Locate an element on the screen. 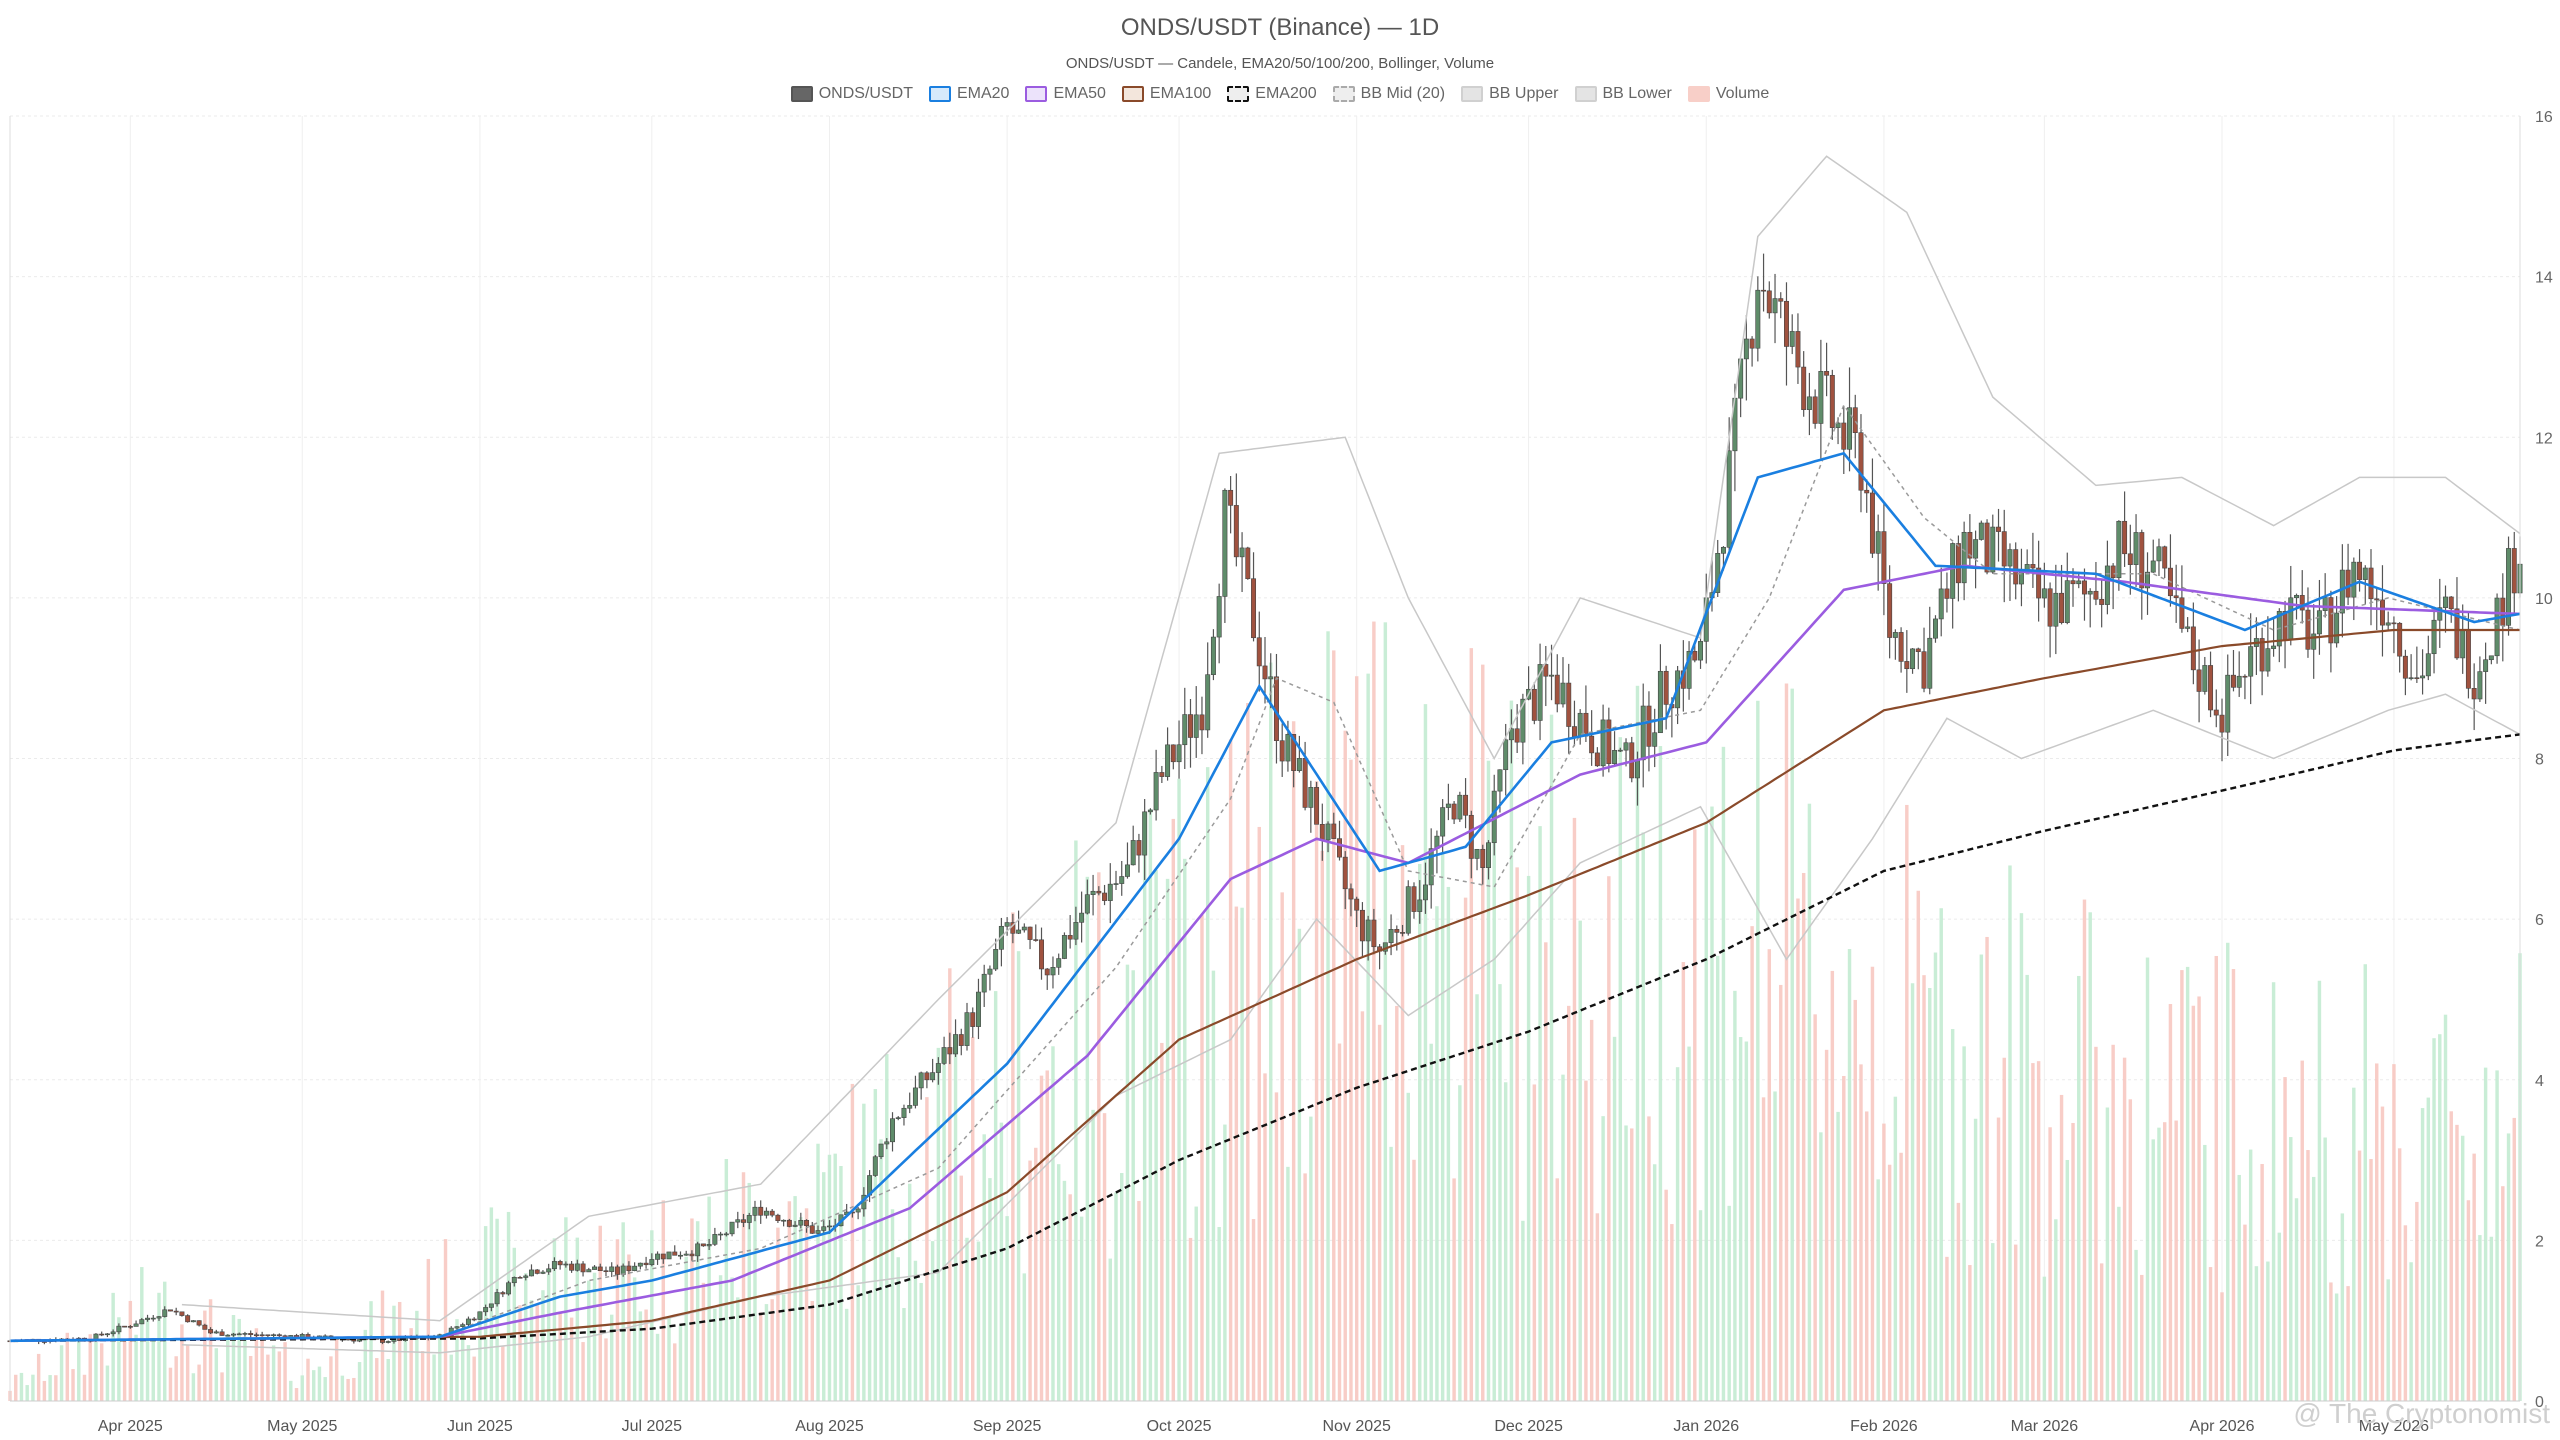  legend-item: EMA50 is located at coordinates (1065, 94).